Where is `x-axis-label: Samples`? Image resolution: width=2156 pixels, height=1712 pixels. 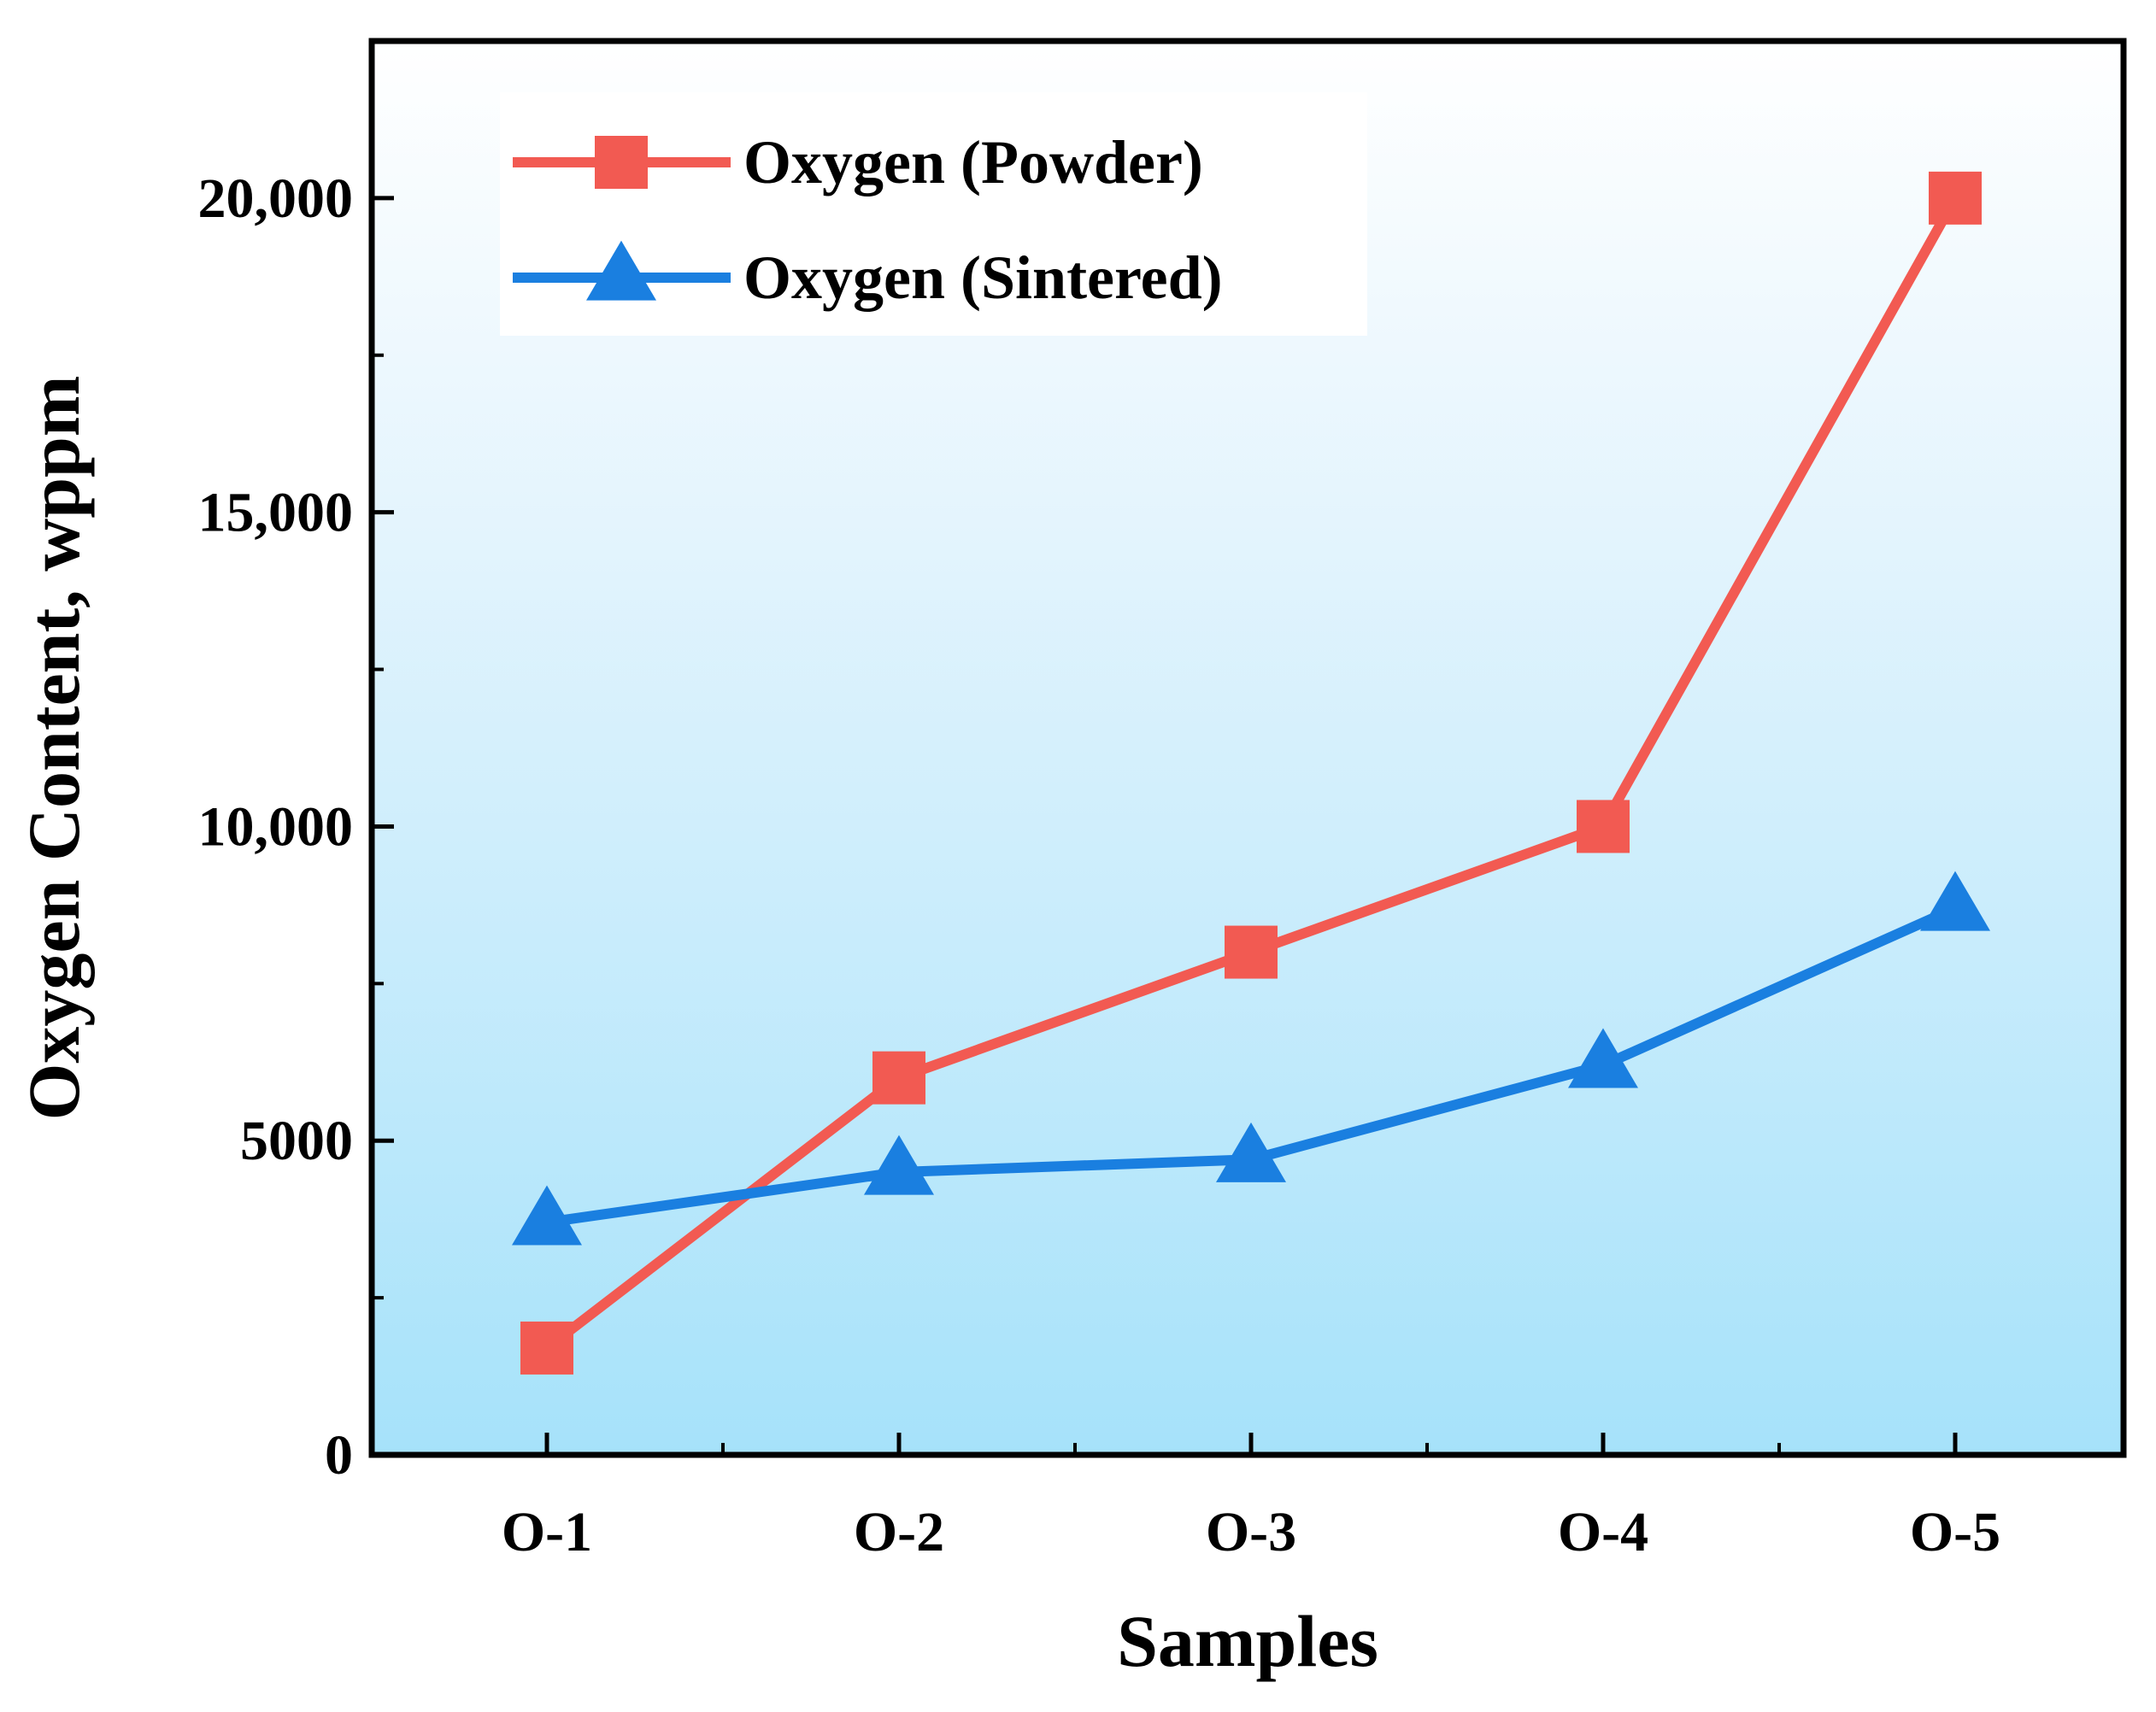
x-axis-label: Samples is located at coordinates (1247, 1641).